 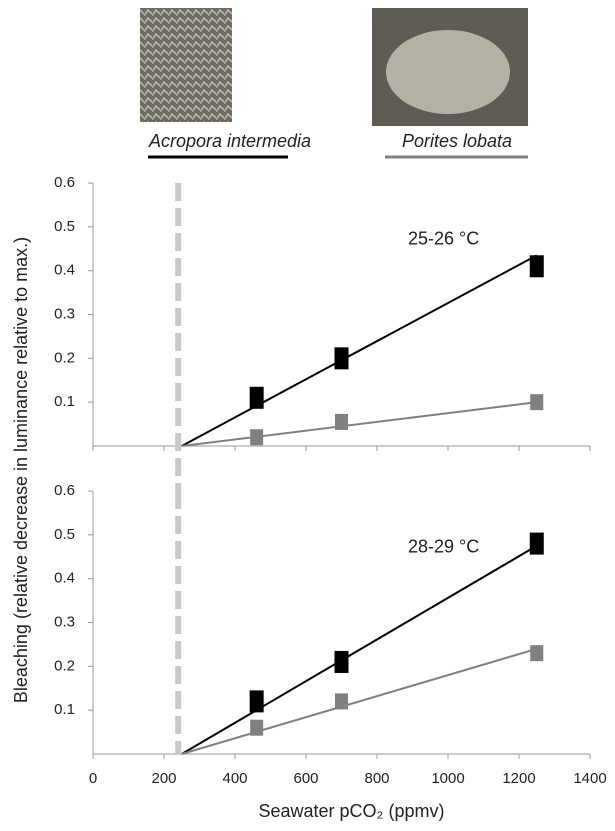 What do you see at coordinates (305, 778) in the screenshot?
I see `x-tick-label: 600` at bounding box center [305, 778].